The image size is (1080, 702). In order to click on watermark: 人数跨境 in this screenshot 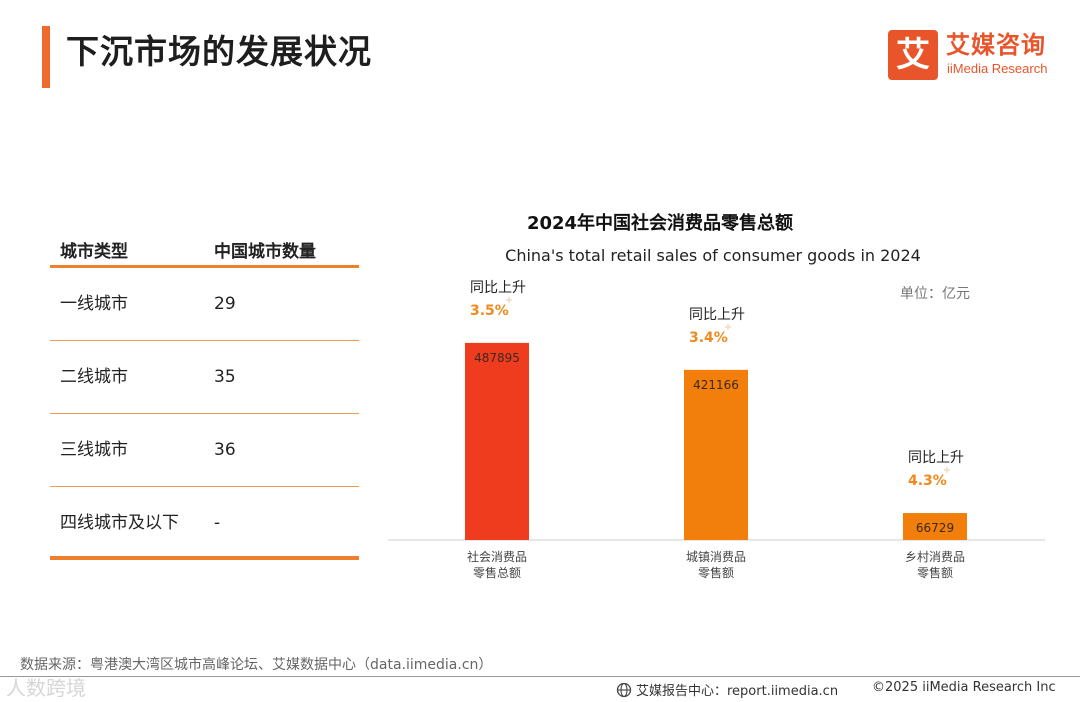, I will do `click(46, 688)`.